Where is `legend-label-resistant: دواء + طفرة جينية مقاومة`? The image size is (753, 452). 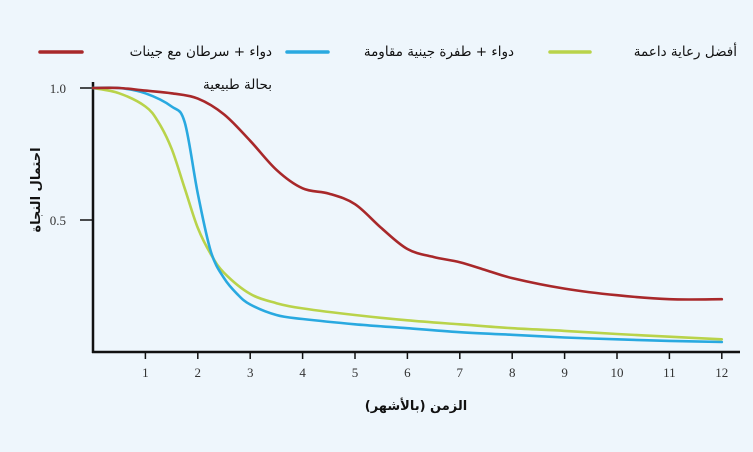
legend-label-resistant: دواء + طفرة جينية مقاومة is located at coordinates (439, 52).